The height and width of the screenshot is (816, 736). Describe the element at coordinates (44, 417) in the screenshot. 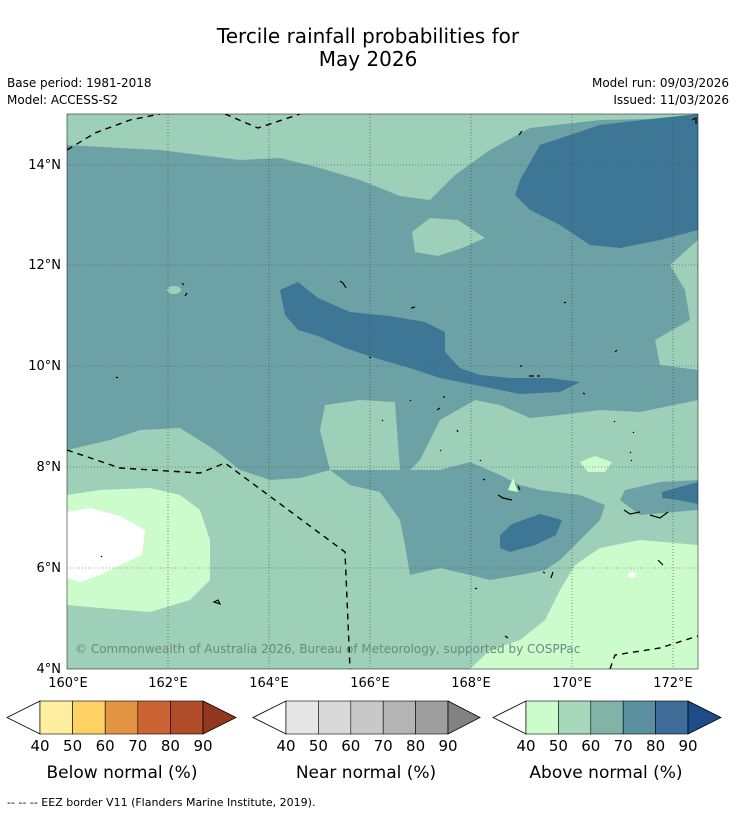

I see `latitude-labels: 4°N 6°N 8°N 10°N 12°N 14°N` at that location.